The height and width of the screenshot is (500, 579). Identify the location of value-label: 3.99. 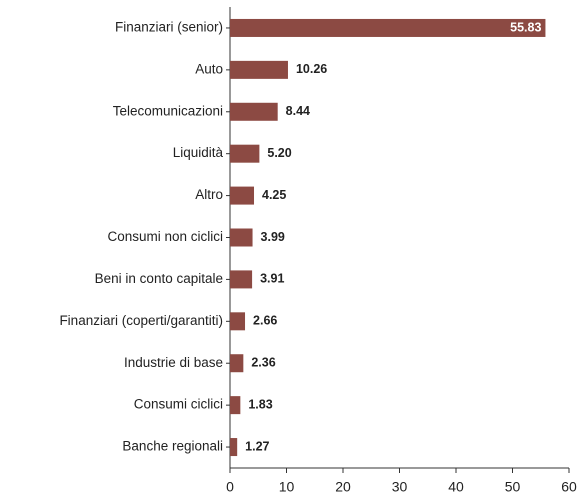
(273, 237).